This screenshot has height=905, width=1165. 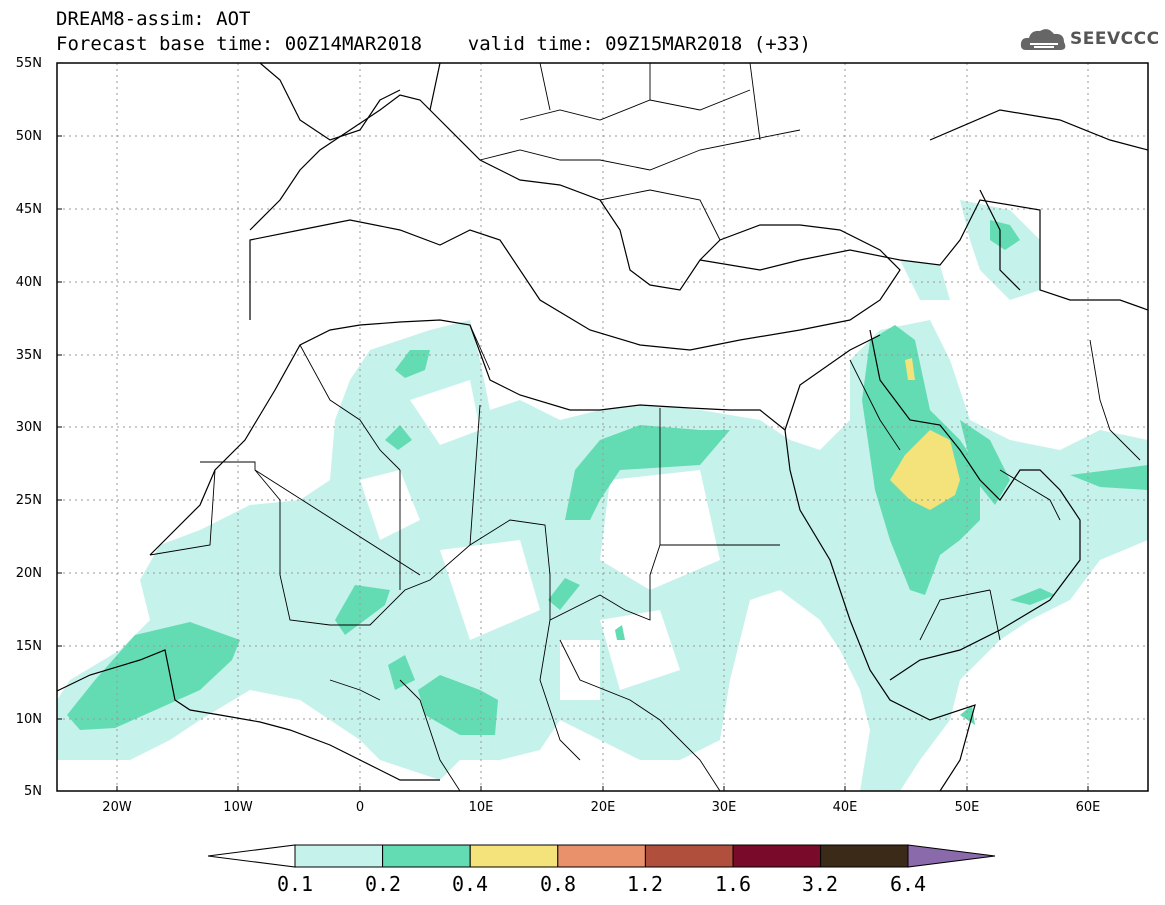 What do you see at coordinates (908, 884) in the screenshot?
I see `colorbar-label: 6.4` at bounding box center [908, 884].